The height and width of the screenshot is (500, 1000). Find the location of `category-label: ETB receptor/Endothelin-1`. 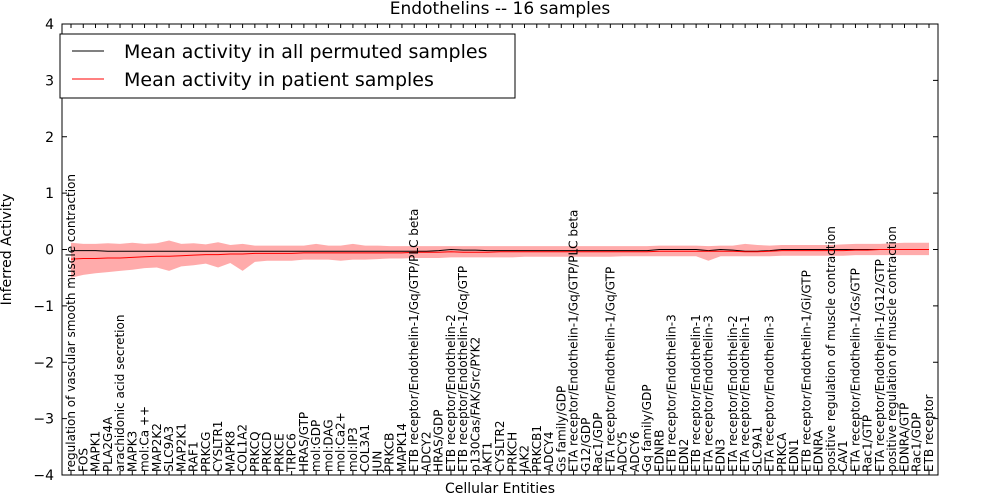

category-label: ETB receptor/Endothelin-1 is located at coordinates (696, 393).